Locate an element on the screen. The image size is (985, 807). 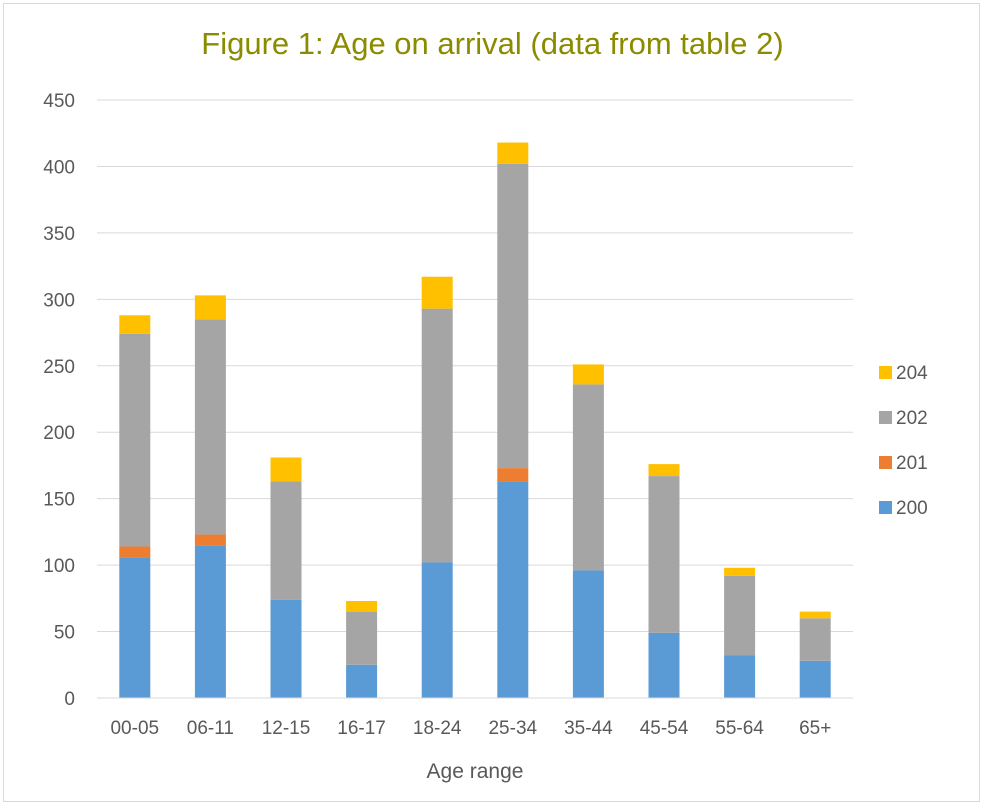
x-axis-title: Age range is located at coordinates (475, 771).